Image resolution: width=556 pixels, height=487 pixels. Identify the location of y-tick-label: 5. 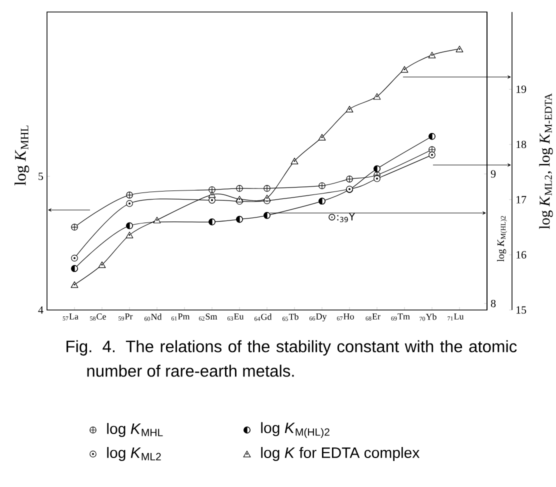
(41, 176).